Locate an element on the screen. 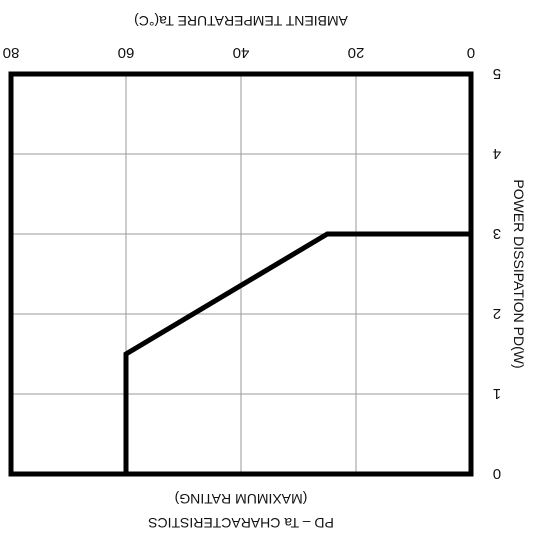 Image resolution: width=541 pixels, height=557 pixels. x-tick-label-4: 0 is located at coordinates (471, 52).